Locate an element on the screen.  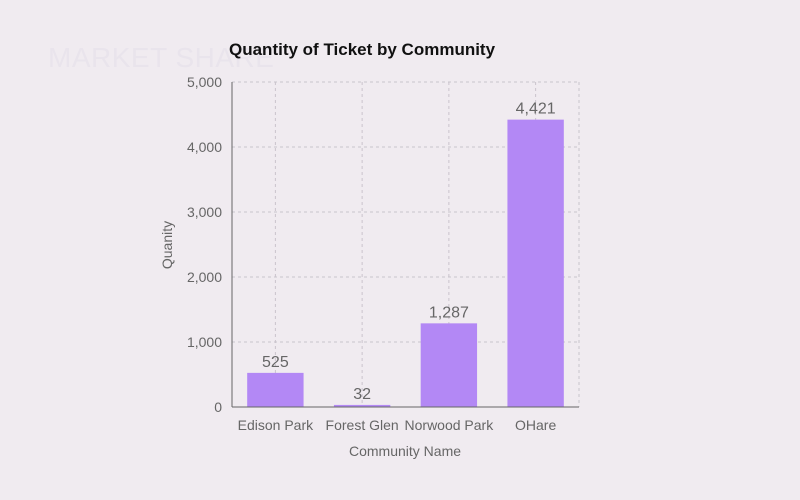
y-tick-label: 1,000 is located at coordinates (204, 342).